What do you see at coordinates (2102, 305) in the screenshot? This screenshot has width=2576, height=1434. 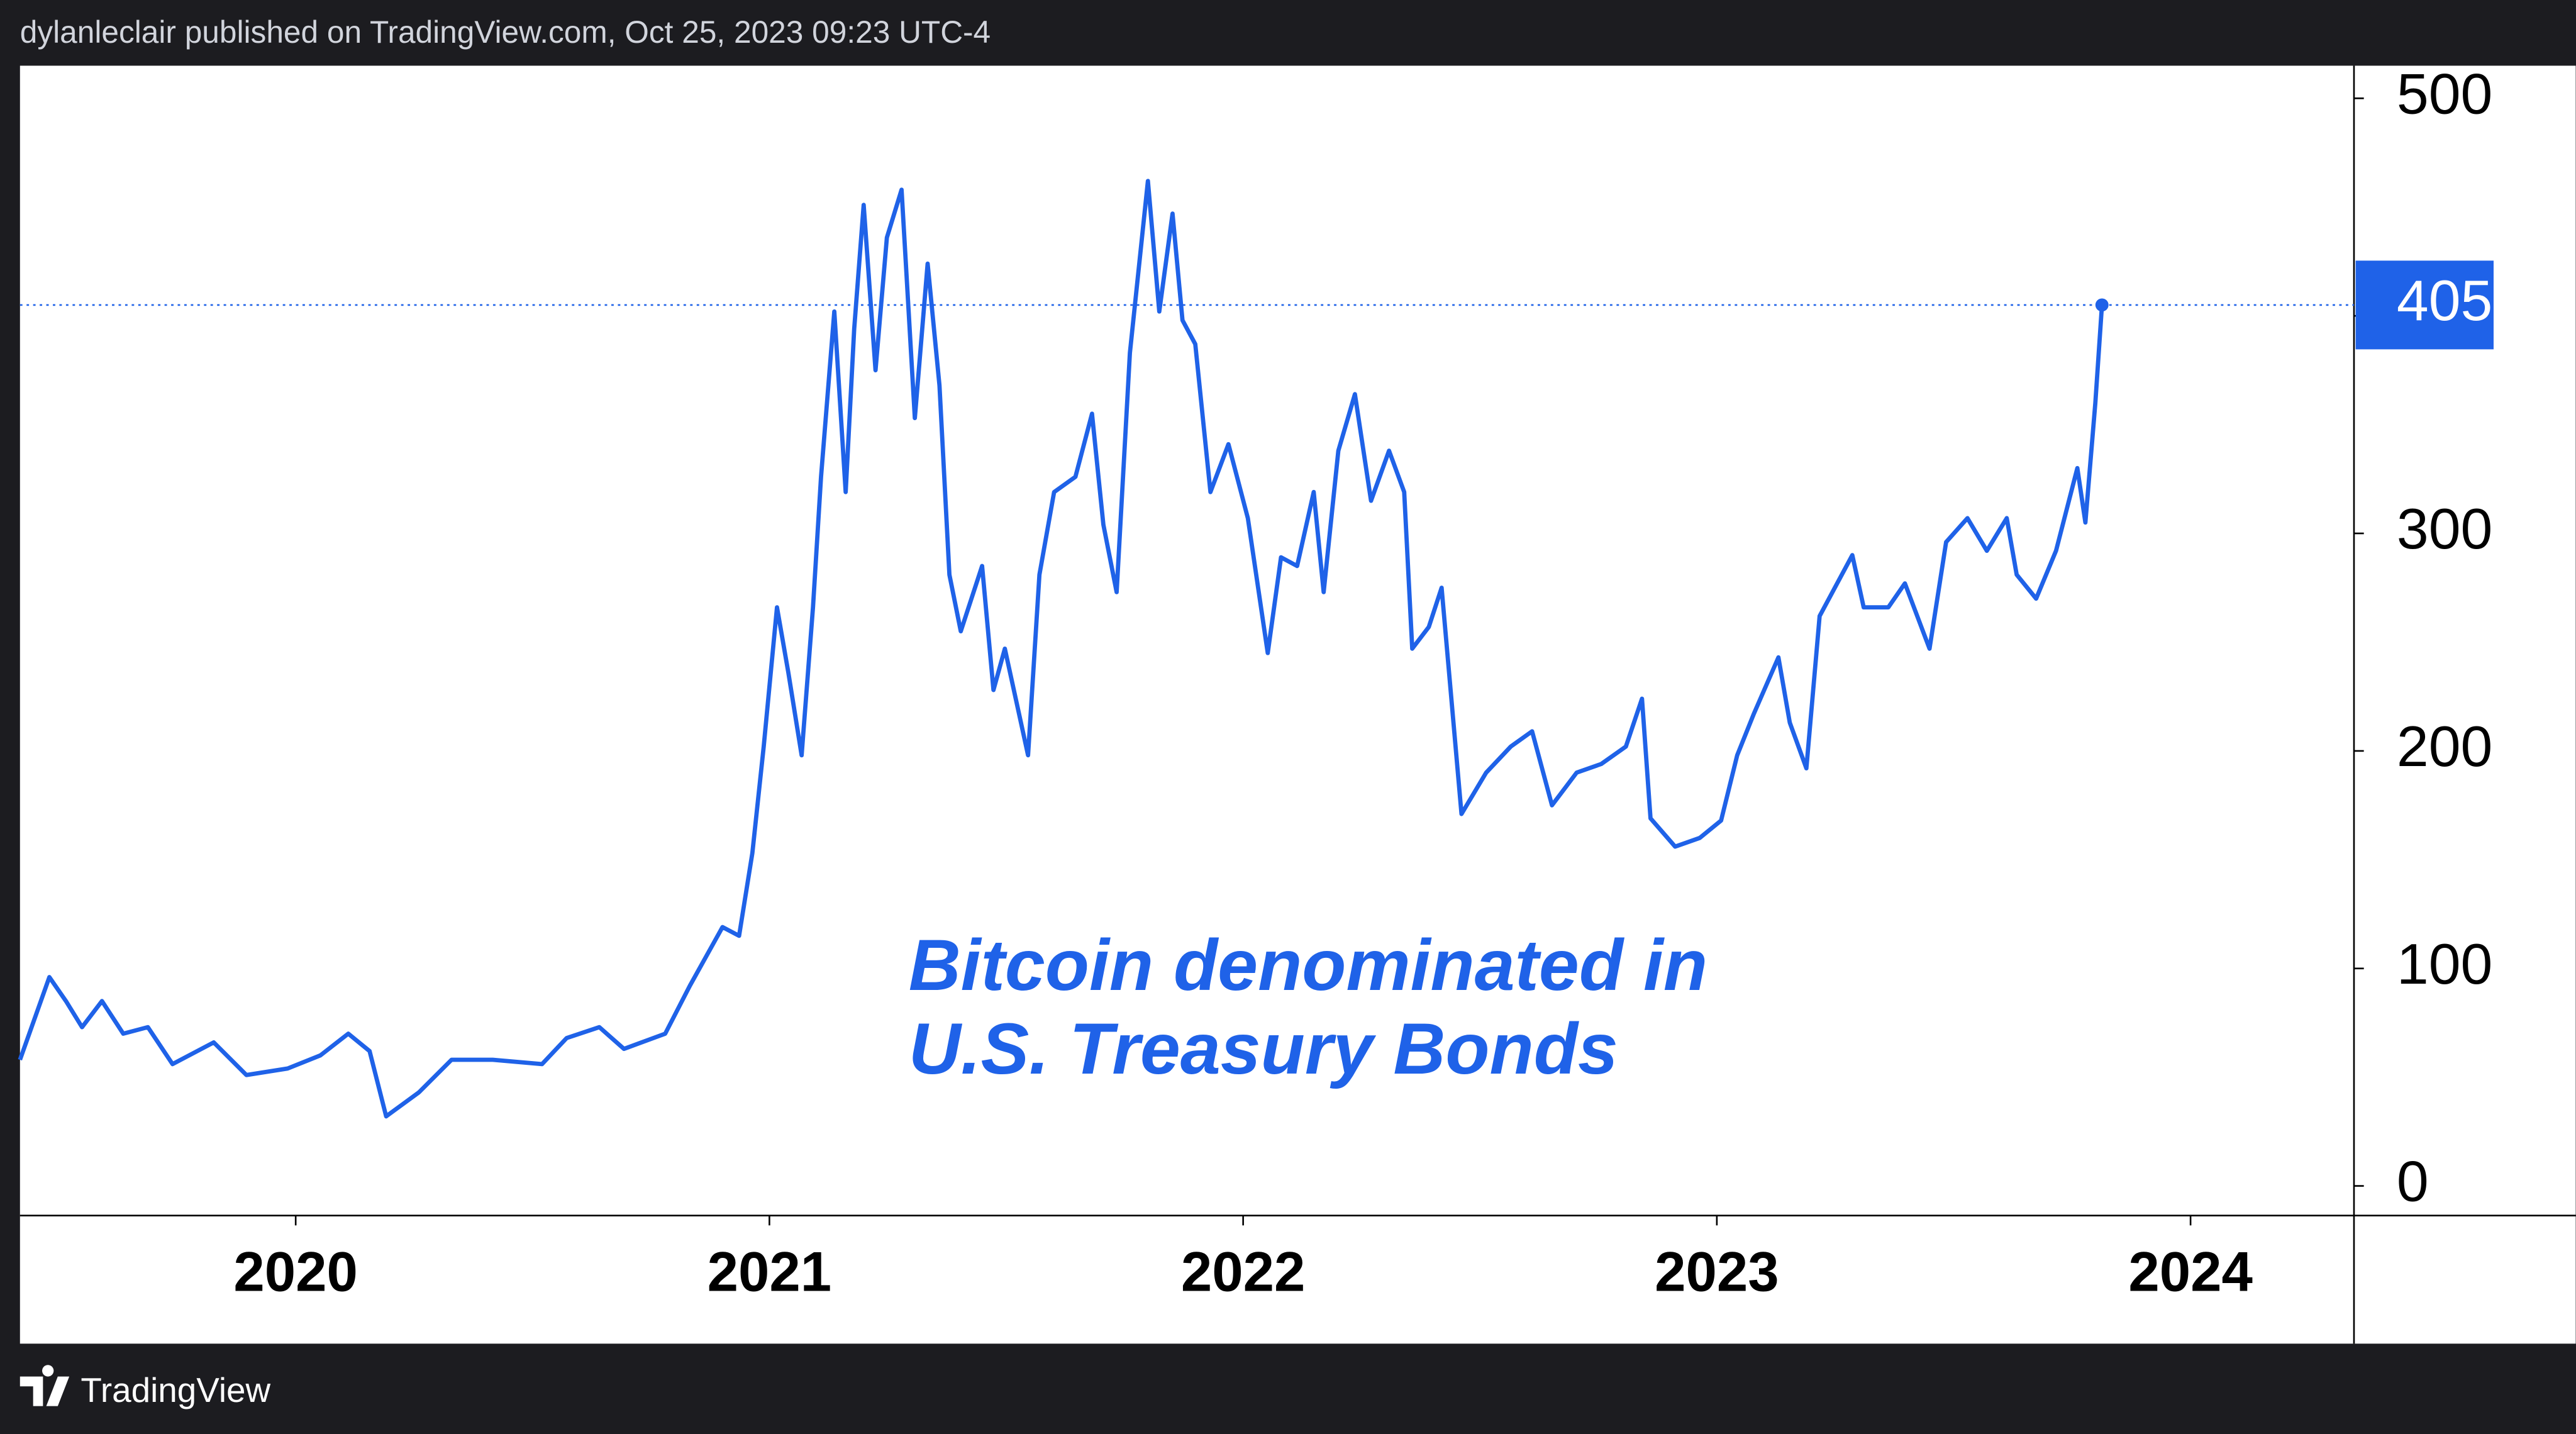 I see `last-point` at bounding box center [2102, 305].